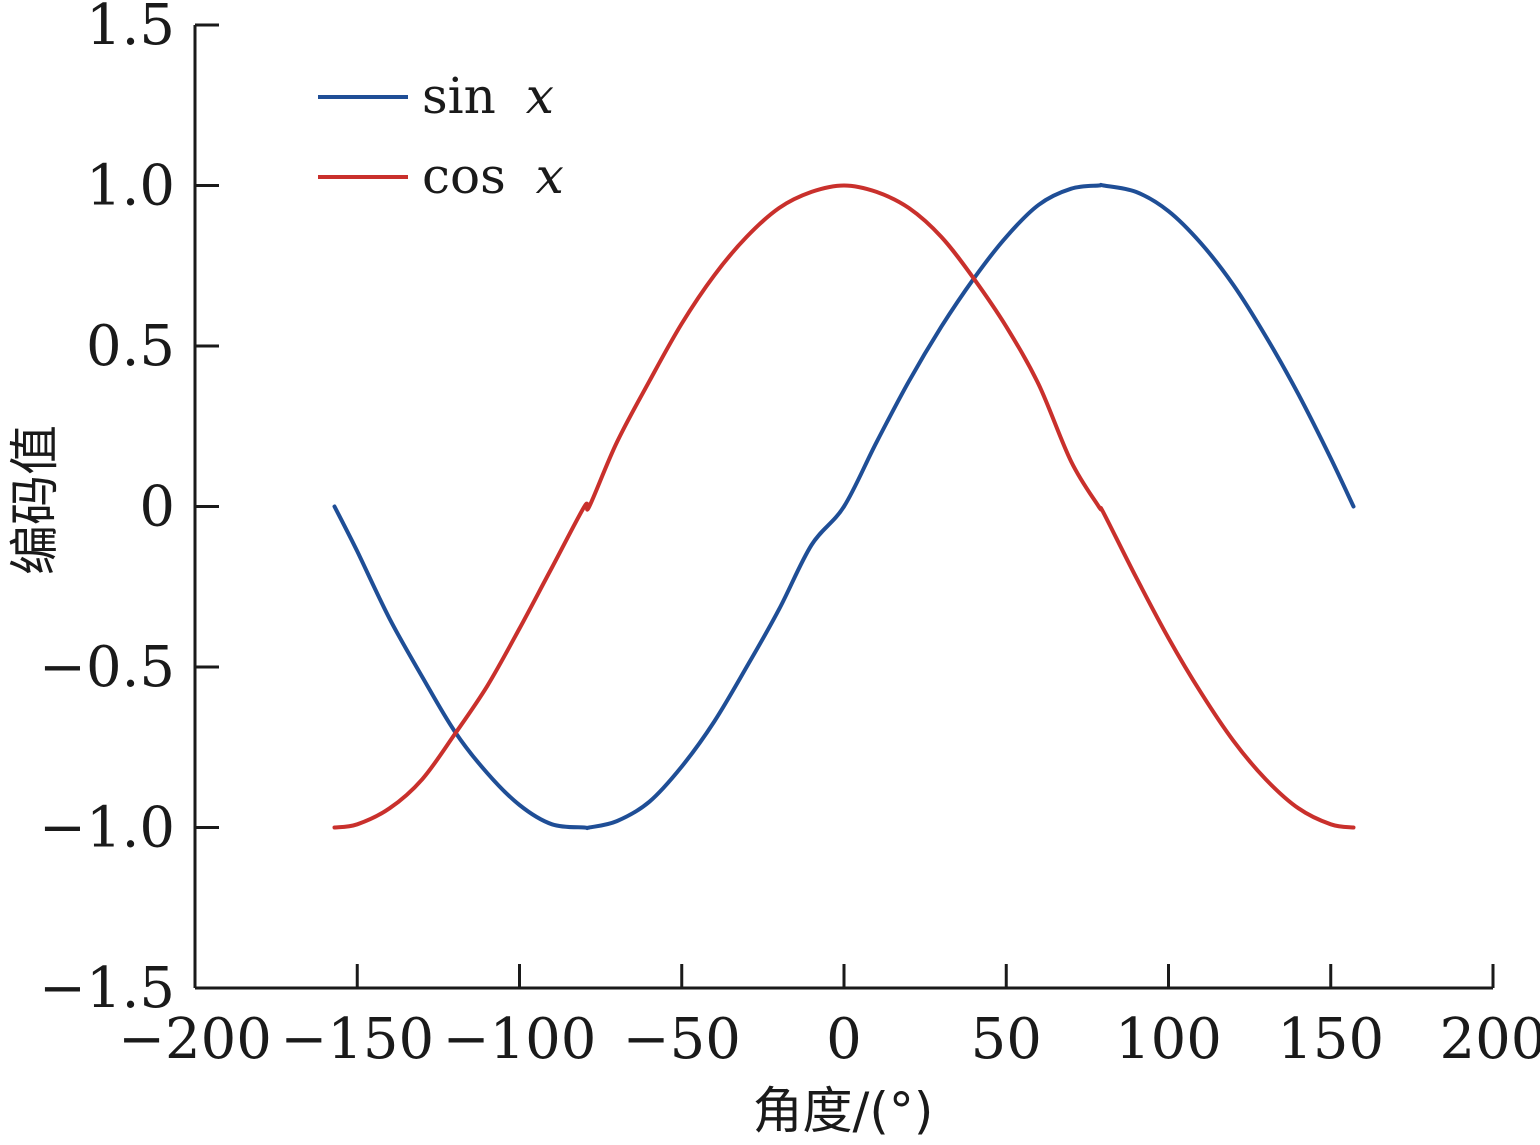  What do you see at coordinates (130, 29) in the screenshot?
I see `y-tick-label: 1.5` at bounding box center [130, 29].